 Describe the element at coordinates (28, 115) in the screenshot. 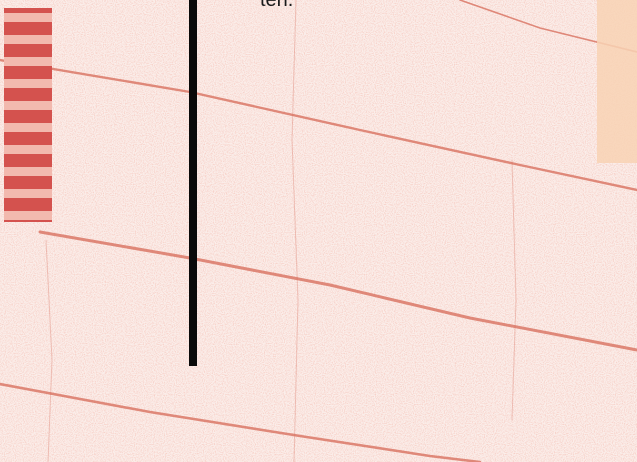

I see `striped-bar-icon` at that location.